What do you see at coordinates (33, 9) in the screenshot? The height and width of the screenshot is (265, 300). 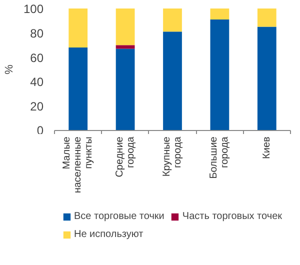 I see `y-tick-label: 100` at bounding box center [33, 9].